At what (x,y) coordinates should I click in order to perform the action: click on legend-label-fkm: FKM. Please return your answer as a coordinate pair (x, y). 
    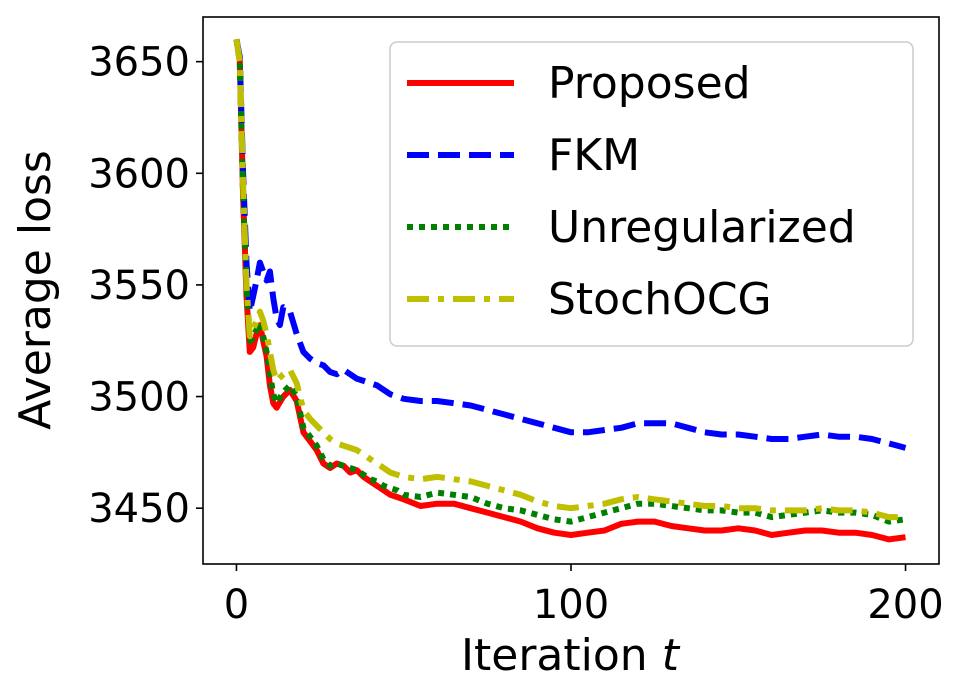
    Looking at the image, I should click on (594, 155).